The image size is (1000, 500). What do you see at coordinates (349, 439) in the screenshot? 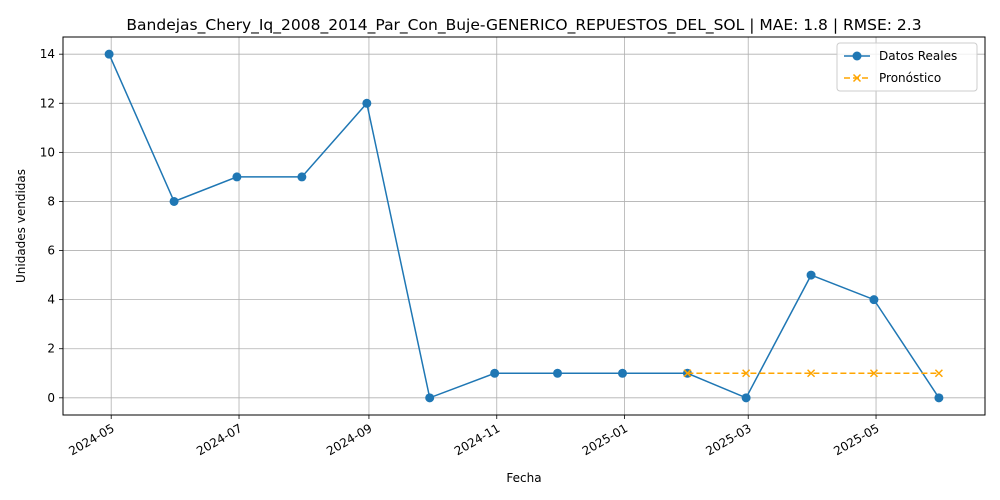
I see `x-tick-label: 2024-09` at bounding box center [349, 439].